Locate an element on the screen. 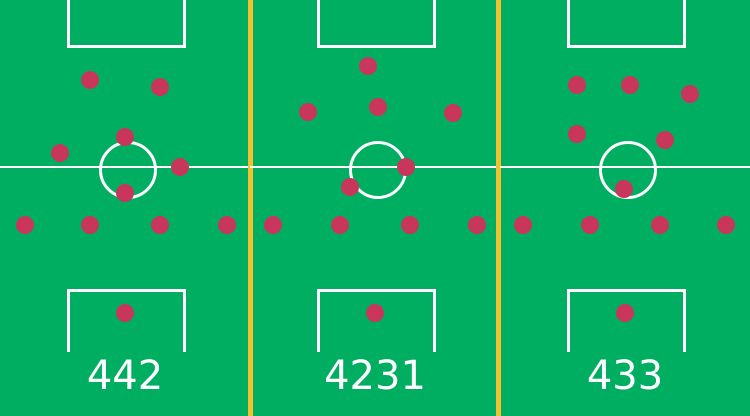 The image size is (750, 416). formation-label: 433 is located at coordinates (625, 376).